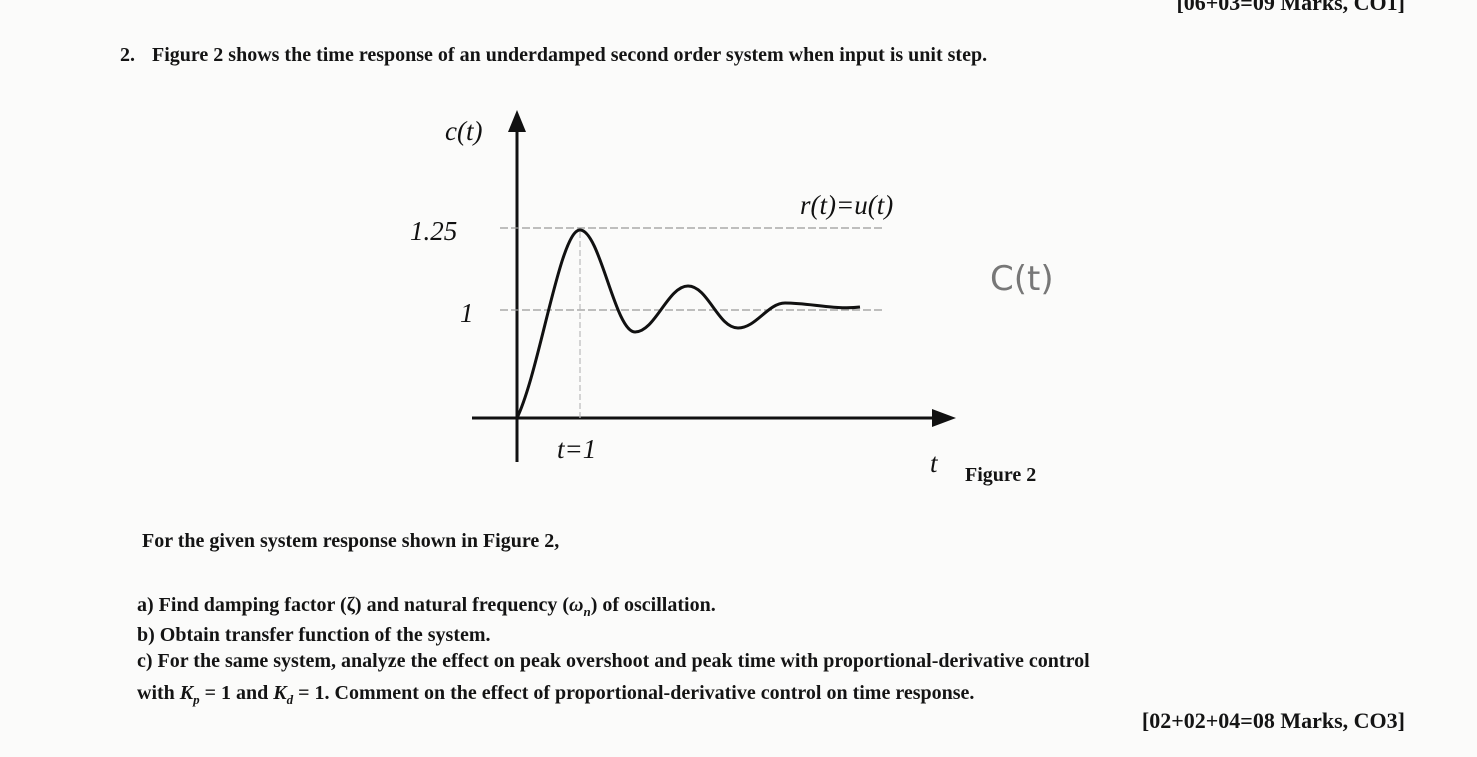  I want to click on figure-caption: Figure 2, so click(1001, 475).